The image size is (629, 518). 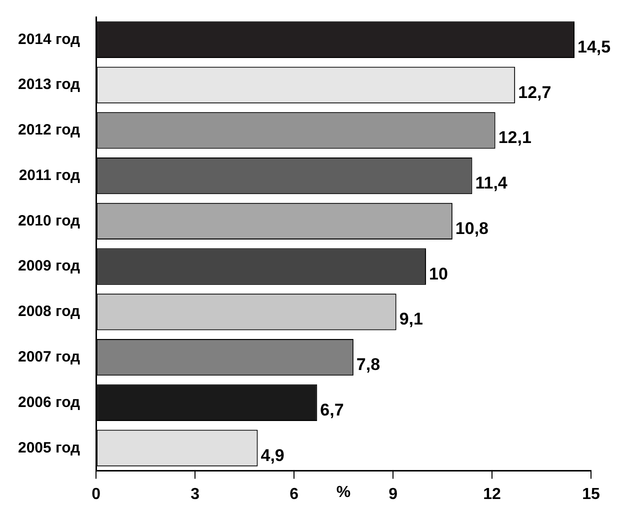 I want to click on x-tick-label: 0, so click(x=96, y=494).